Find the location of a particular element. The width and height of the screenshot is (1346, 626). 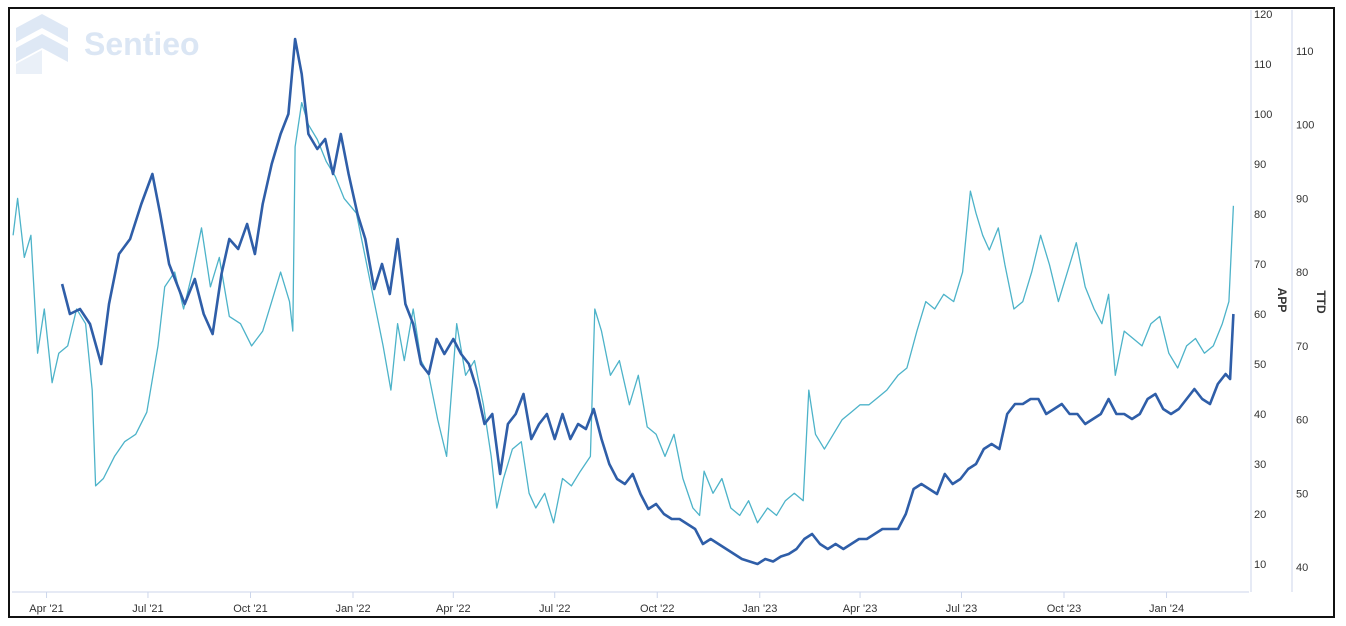

sentieo-logo-icon is located at coordinates (42, 44).